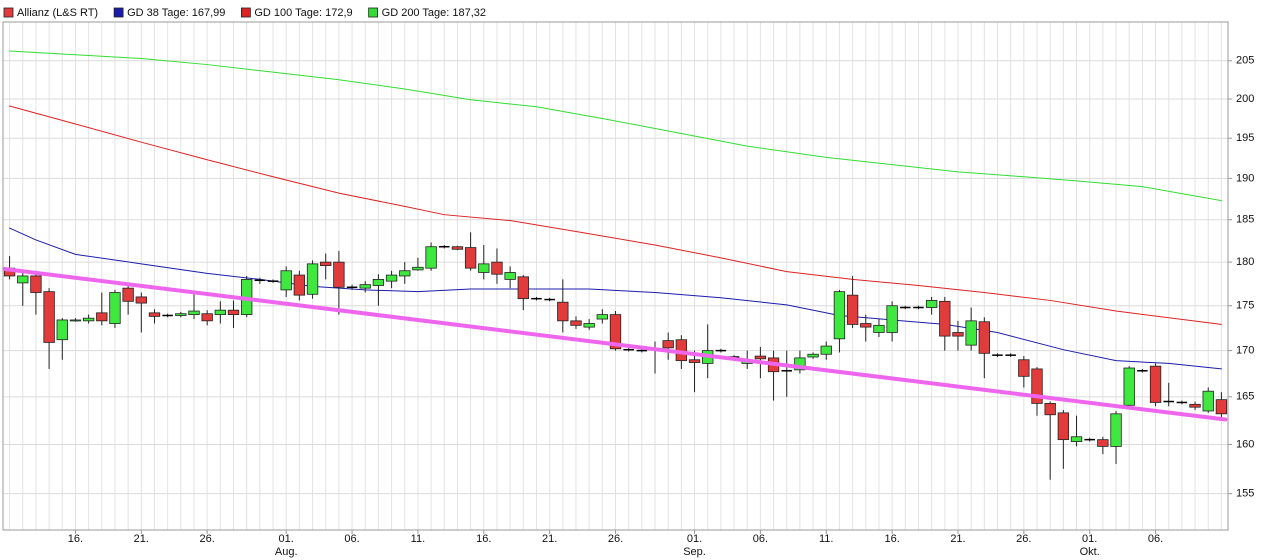  What do you see at coordinates (1245, 61) in the screenshot?
I see `y-tick-label: 205` at bounding box center [1245, 61].